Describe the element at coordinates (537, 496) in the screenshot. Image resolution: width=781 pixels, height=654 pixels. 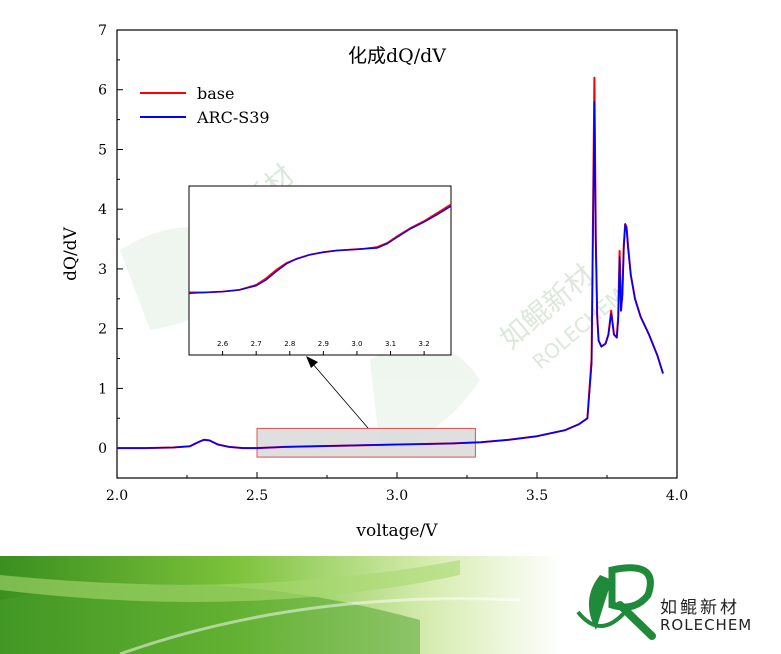
I see `x-tick-label: 3.5` at that location.